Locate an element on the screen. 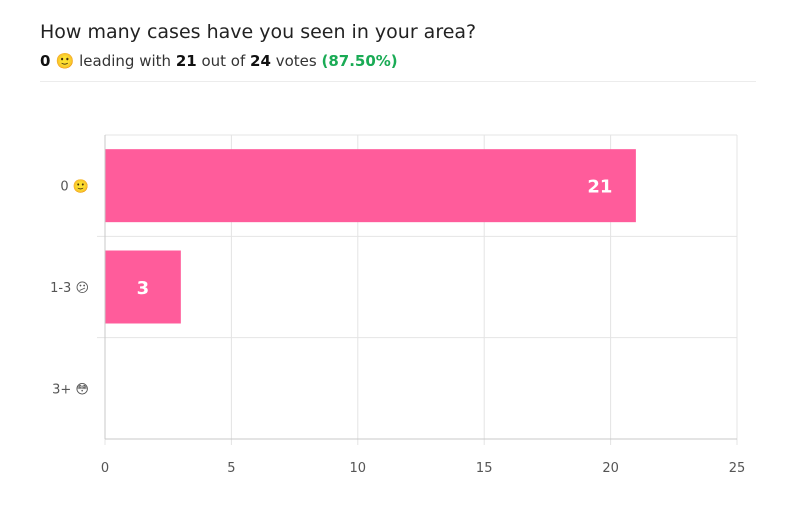  x-tick-label: 15 is located at coordinates (484, 468).